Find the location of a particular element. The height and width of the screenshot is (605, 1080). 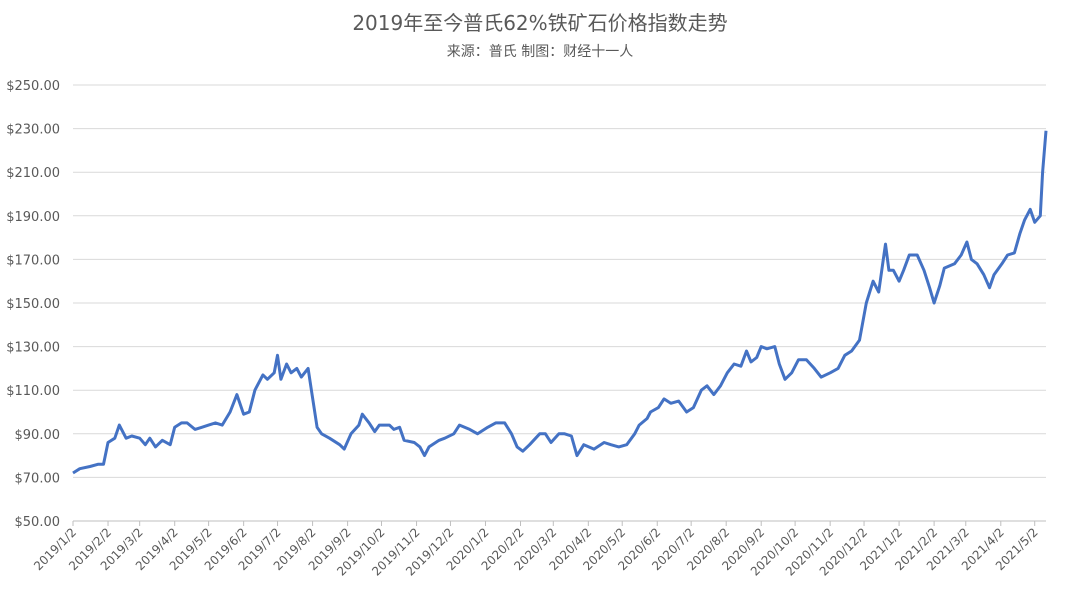

chart-subtitle: 来源：普氏 制图：财经十一人 is located at coordinates (540, 52).